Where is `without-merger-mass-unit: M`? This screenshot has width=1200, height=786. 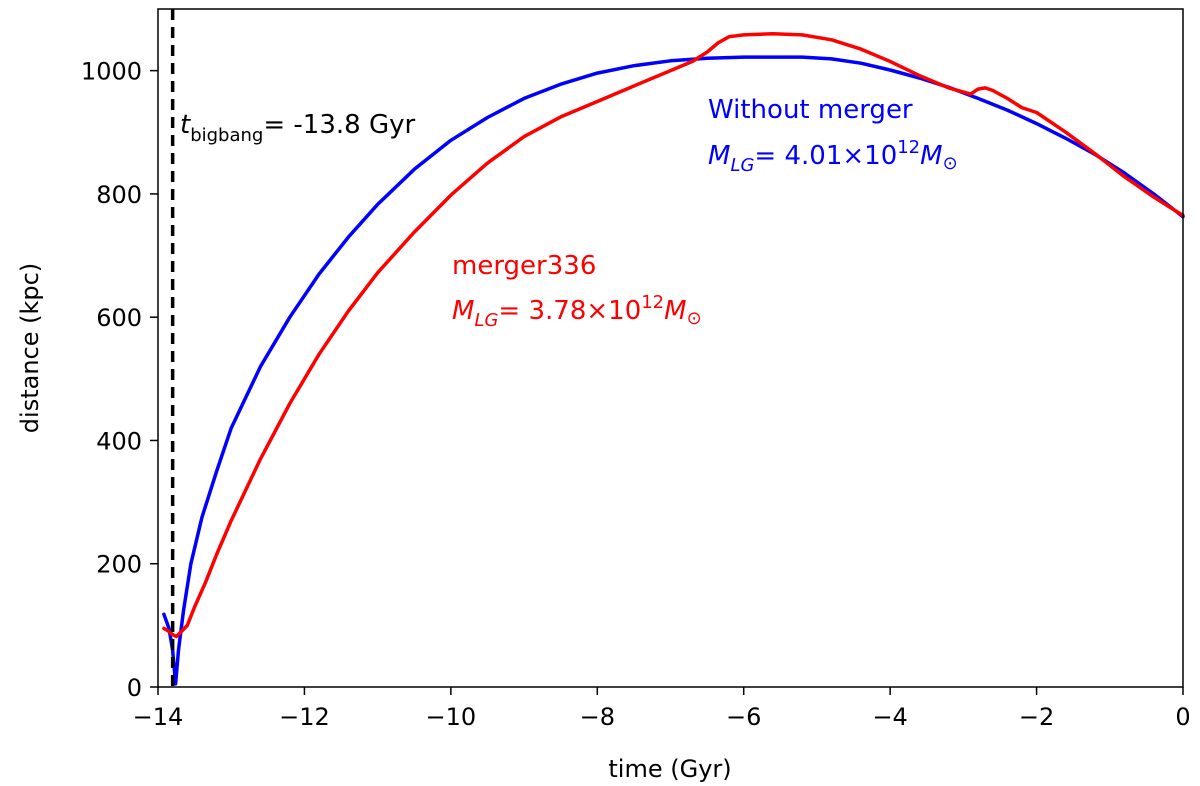 without-merger-mass-unit: M is located at coordinates (931, 156).